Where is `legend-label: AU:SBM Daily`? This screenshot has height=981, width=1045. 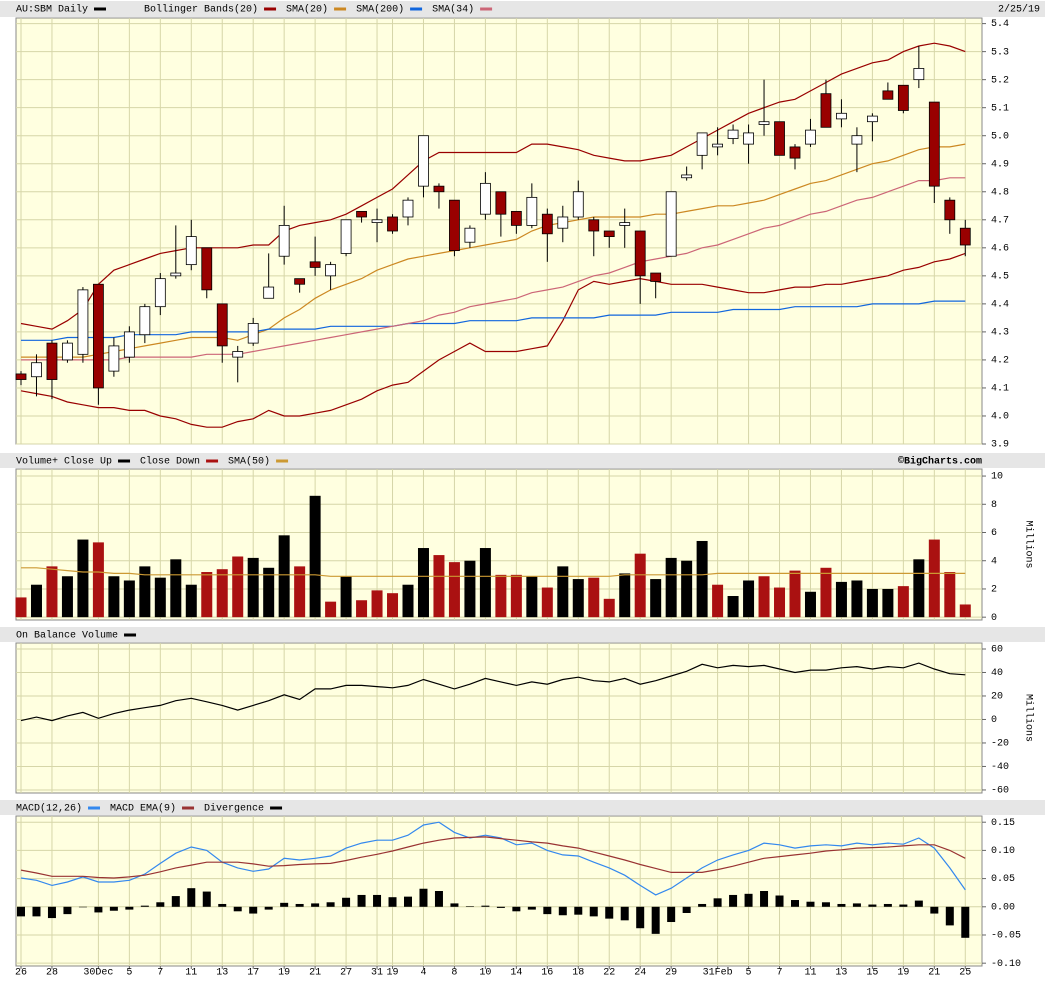
legend-label: AU:SBM Daily is located at coordinates (52, 10).